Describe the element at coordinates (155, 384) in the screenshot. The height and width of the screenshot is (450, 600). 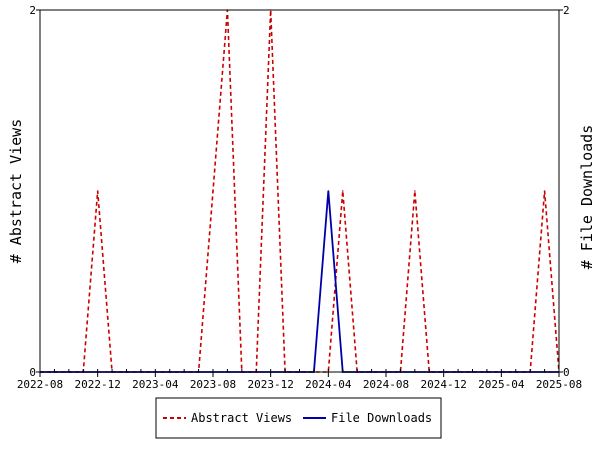
I see `x-tick-label: 2023-04` at that location.